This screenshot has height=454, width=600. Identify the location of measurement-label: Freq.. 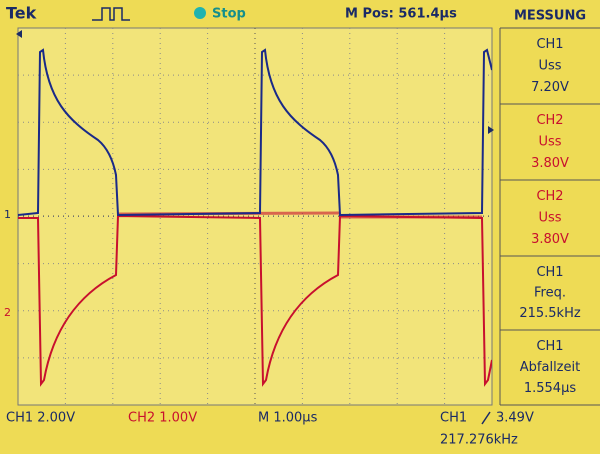
(550, 293).